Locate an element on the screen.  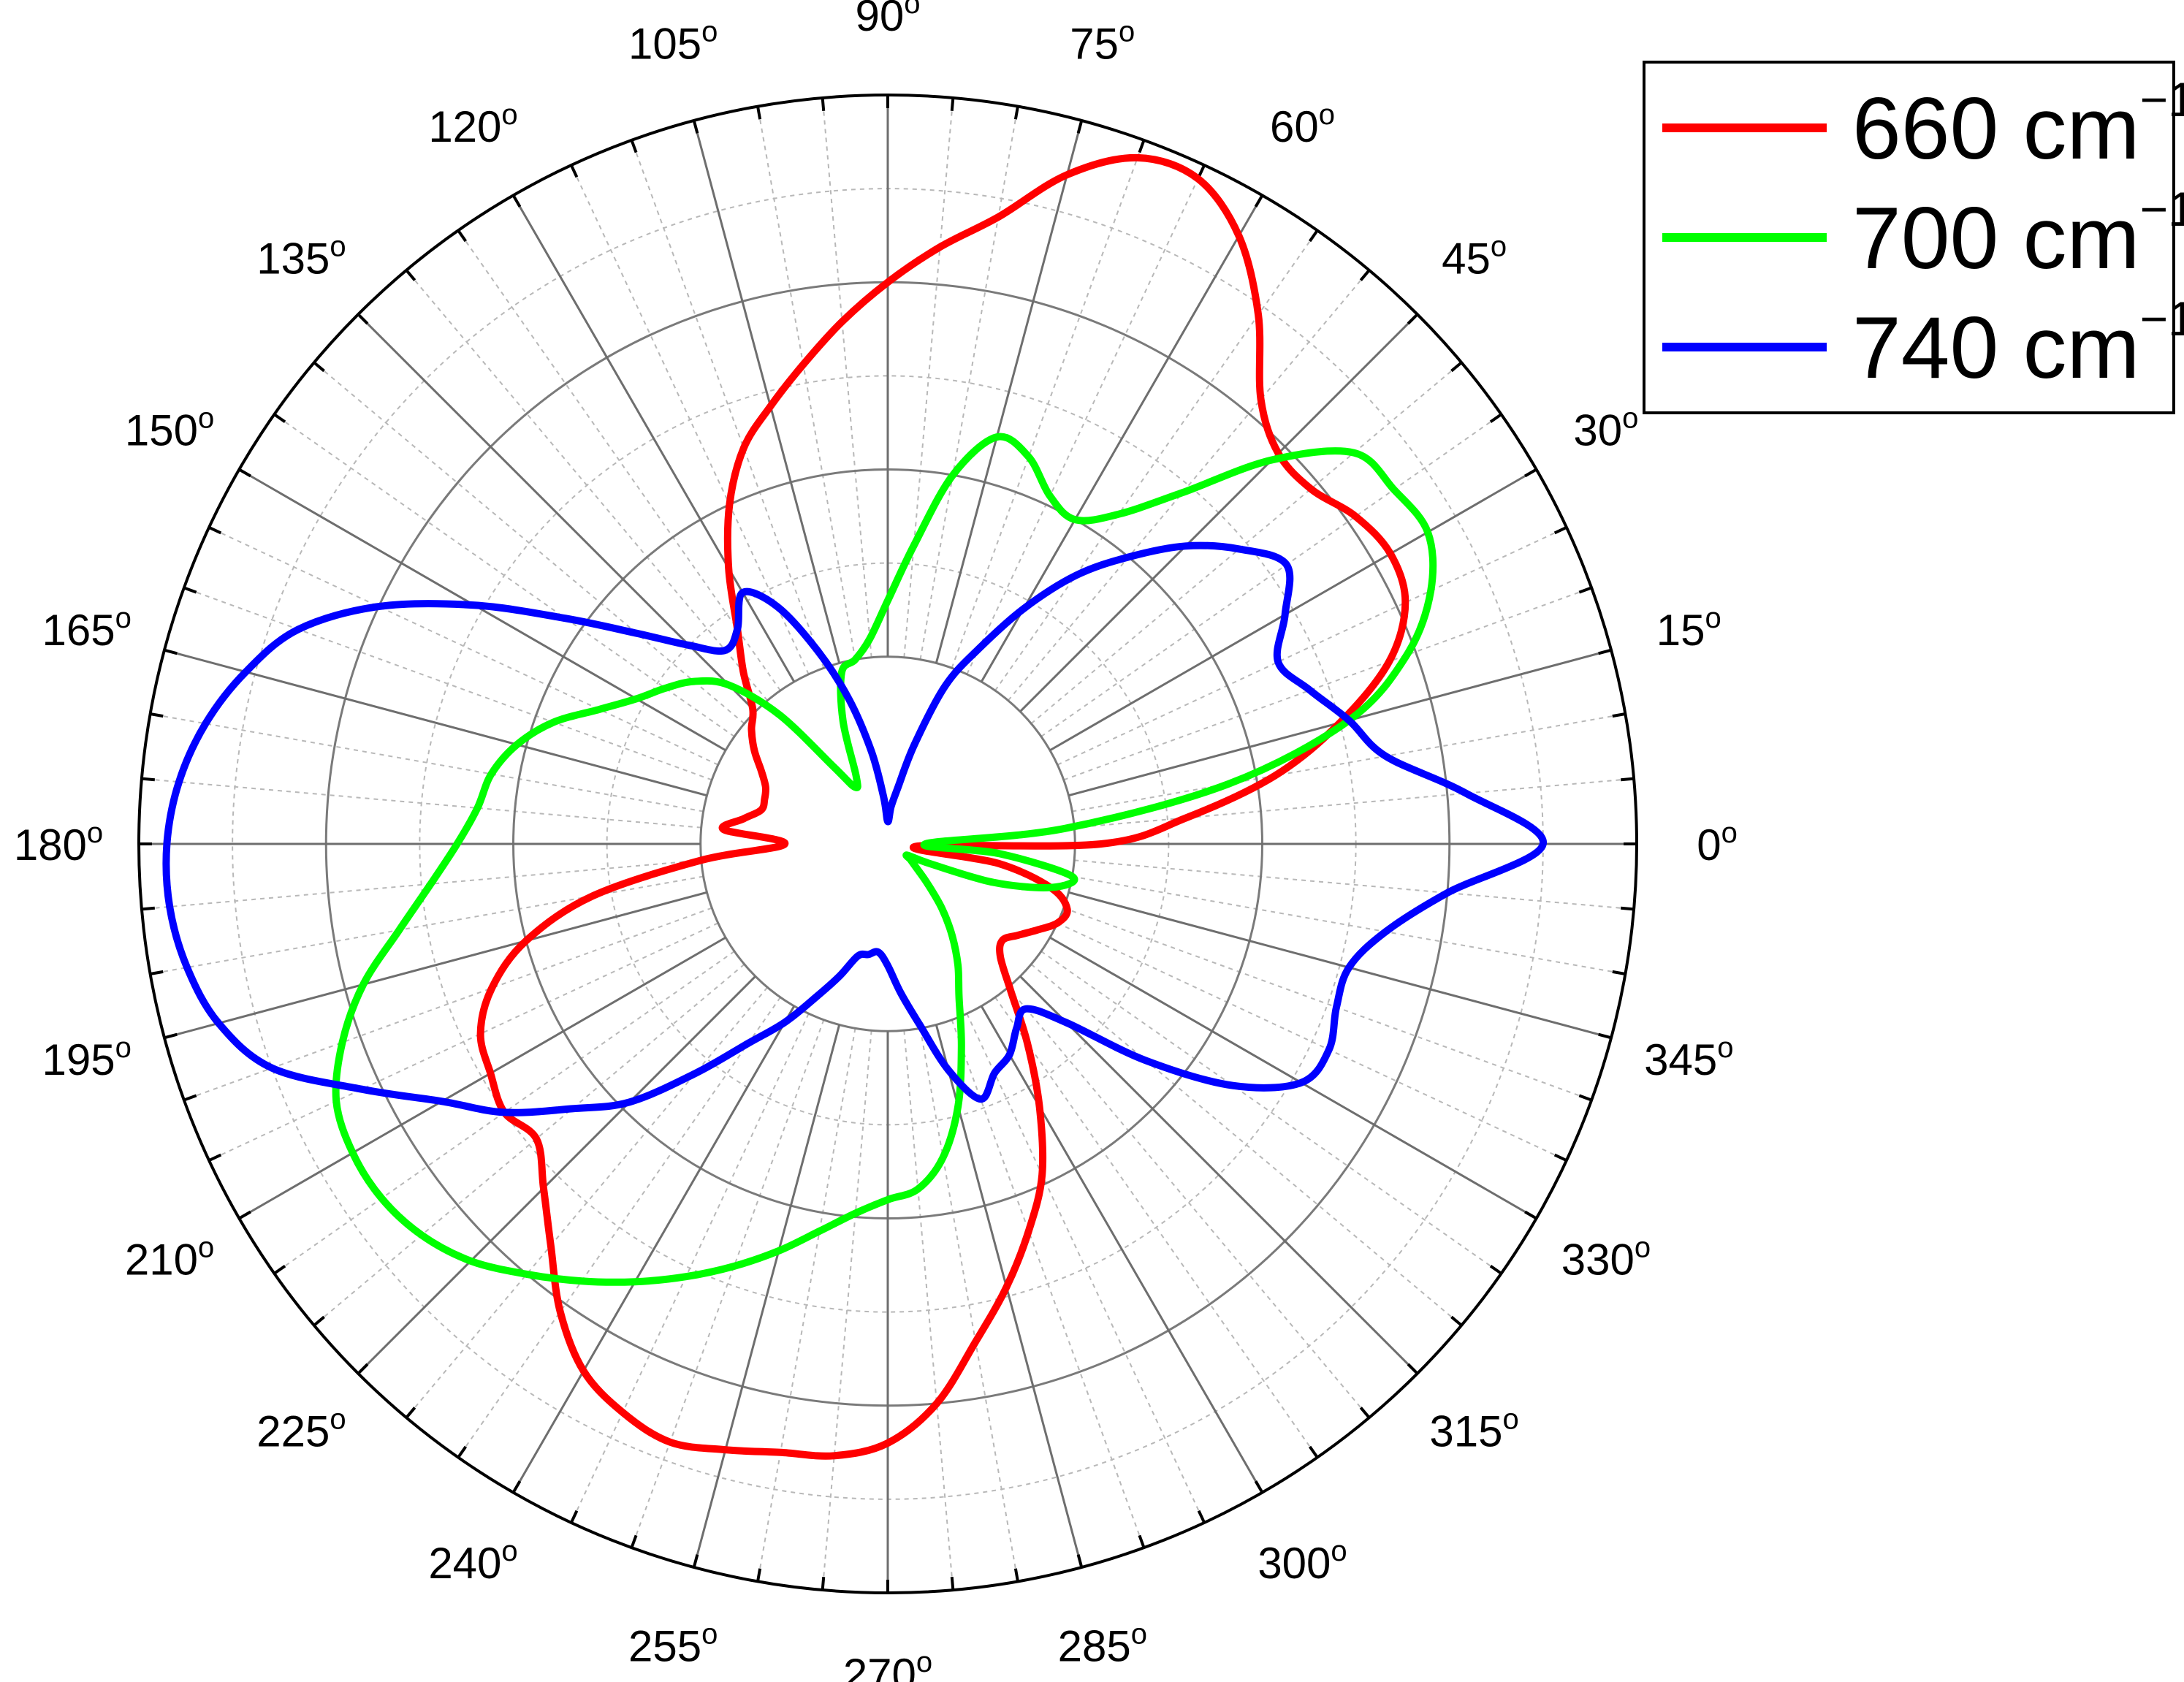
angle-tick-label: 75o is located at coordinates (1102, 42).